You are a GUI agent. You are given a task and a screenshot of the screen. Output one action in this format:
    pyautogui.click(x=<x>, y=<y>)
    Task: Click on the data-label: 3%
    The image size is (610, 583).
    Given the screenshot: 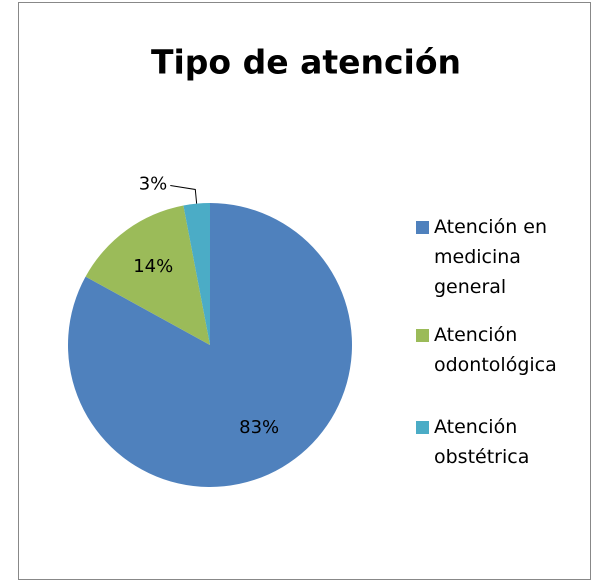 What is the action you would take?
    pyautogui.click(x=153, y=183)
    